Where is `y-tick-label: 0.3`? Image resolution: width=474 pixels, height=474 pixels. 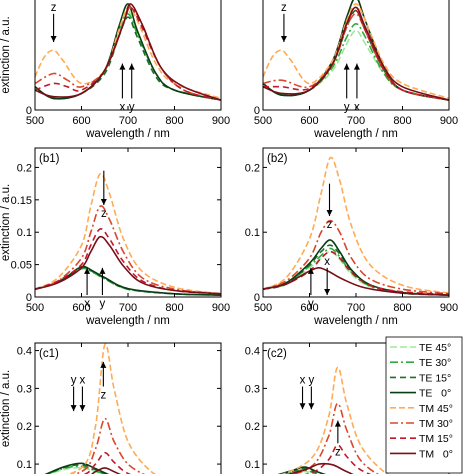
y-tick-label: 0.3 is located at coordinates (24, 389).